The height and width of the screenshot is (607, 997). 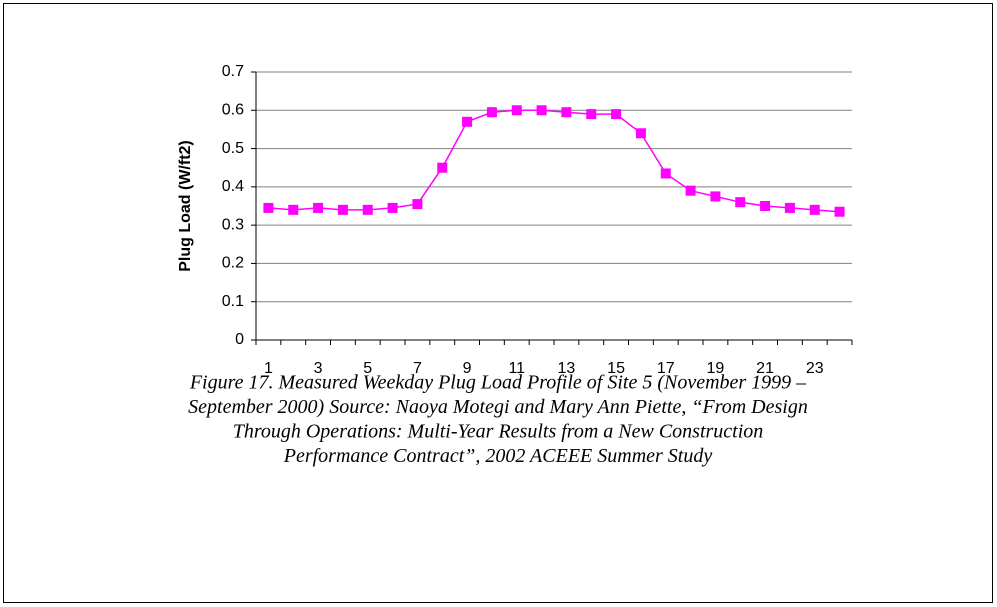 What do you see at coordinates (185, 206) in the screenshot?
I see `y-axis-label: Plug Load (W/ft2)` at bounding box center [185, 206].